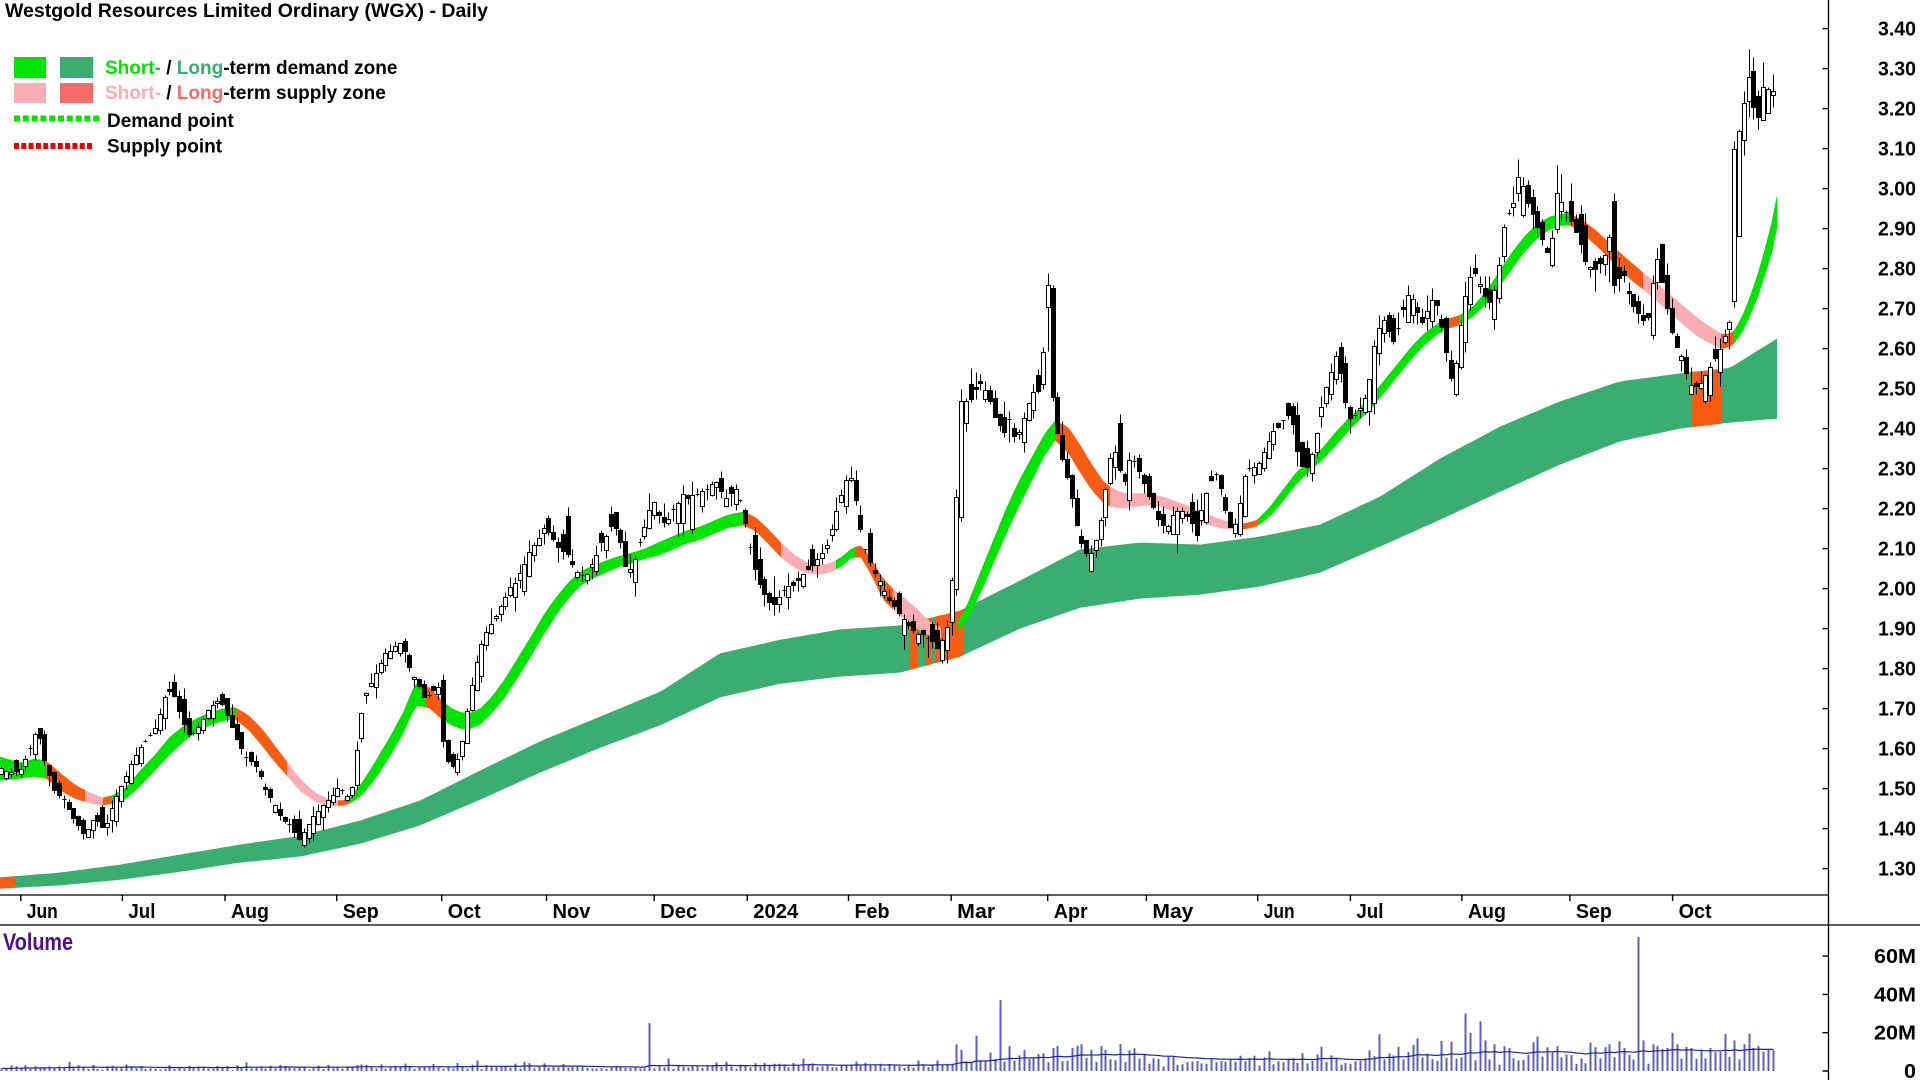 The height and width of the screenshot is (1080, 1920). What do you see at coordinates (1897, 470) in the screenshot?
I see `svg-text: 2.30` at bounding box center [1897, 470].